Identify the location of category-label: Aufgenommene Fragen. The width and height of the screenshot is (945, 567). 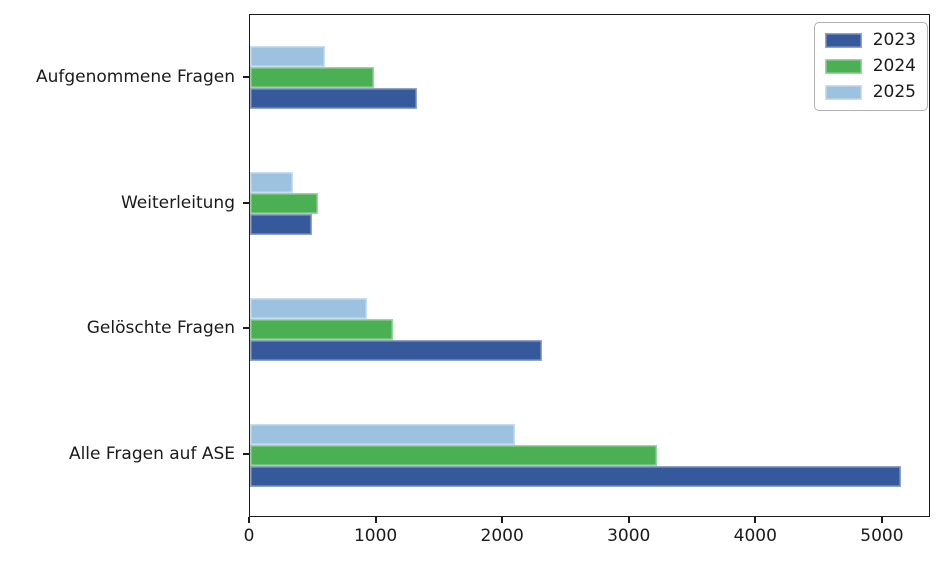
(135, 76).